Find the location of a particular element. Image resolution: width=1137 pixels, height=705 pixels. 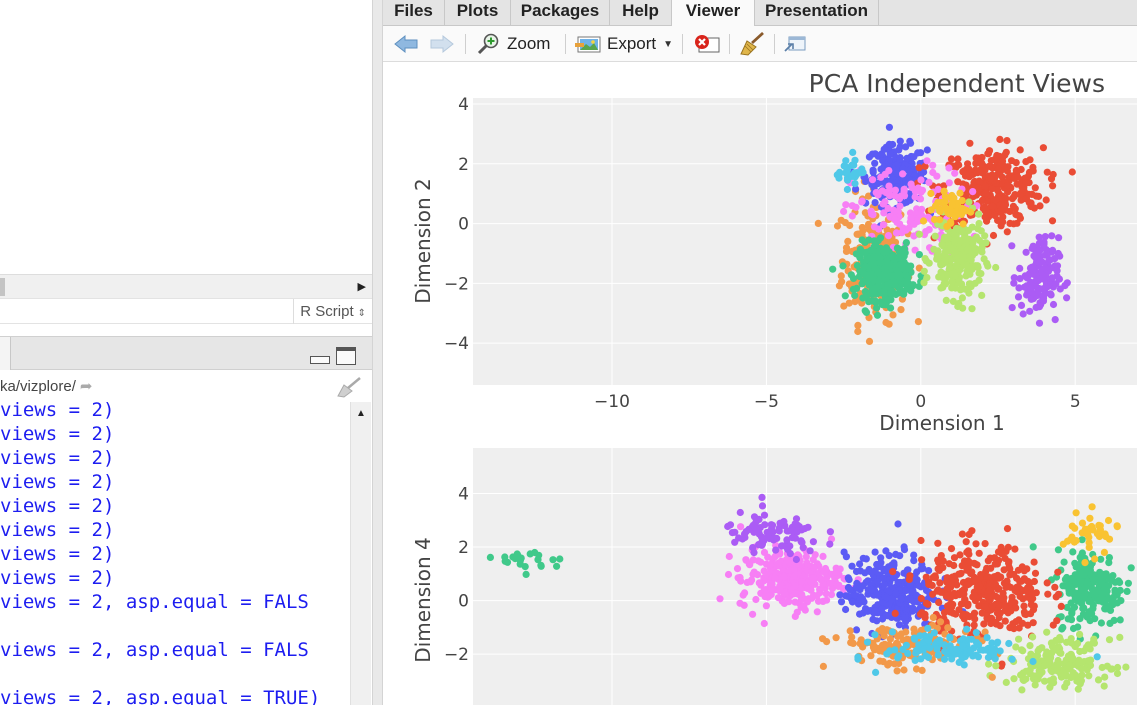

pane-splitter is located at coordinates (377, 352).